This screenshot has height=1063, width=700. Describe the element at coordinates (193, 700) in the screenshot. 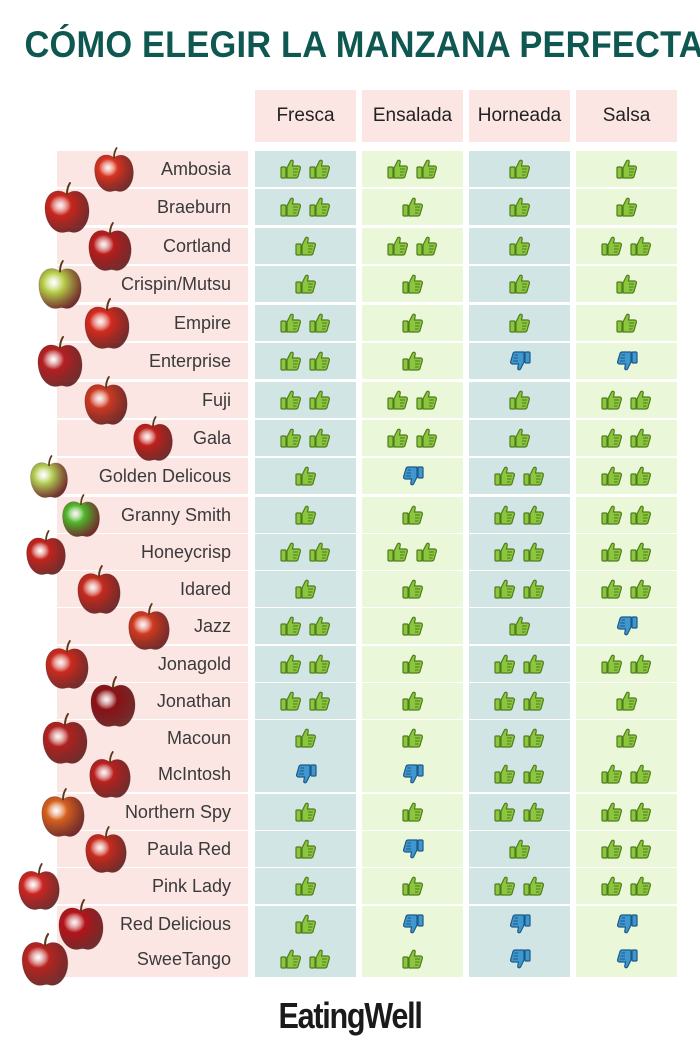

I see `apple-name-label: Jonathan` at that location.